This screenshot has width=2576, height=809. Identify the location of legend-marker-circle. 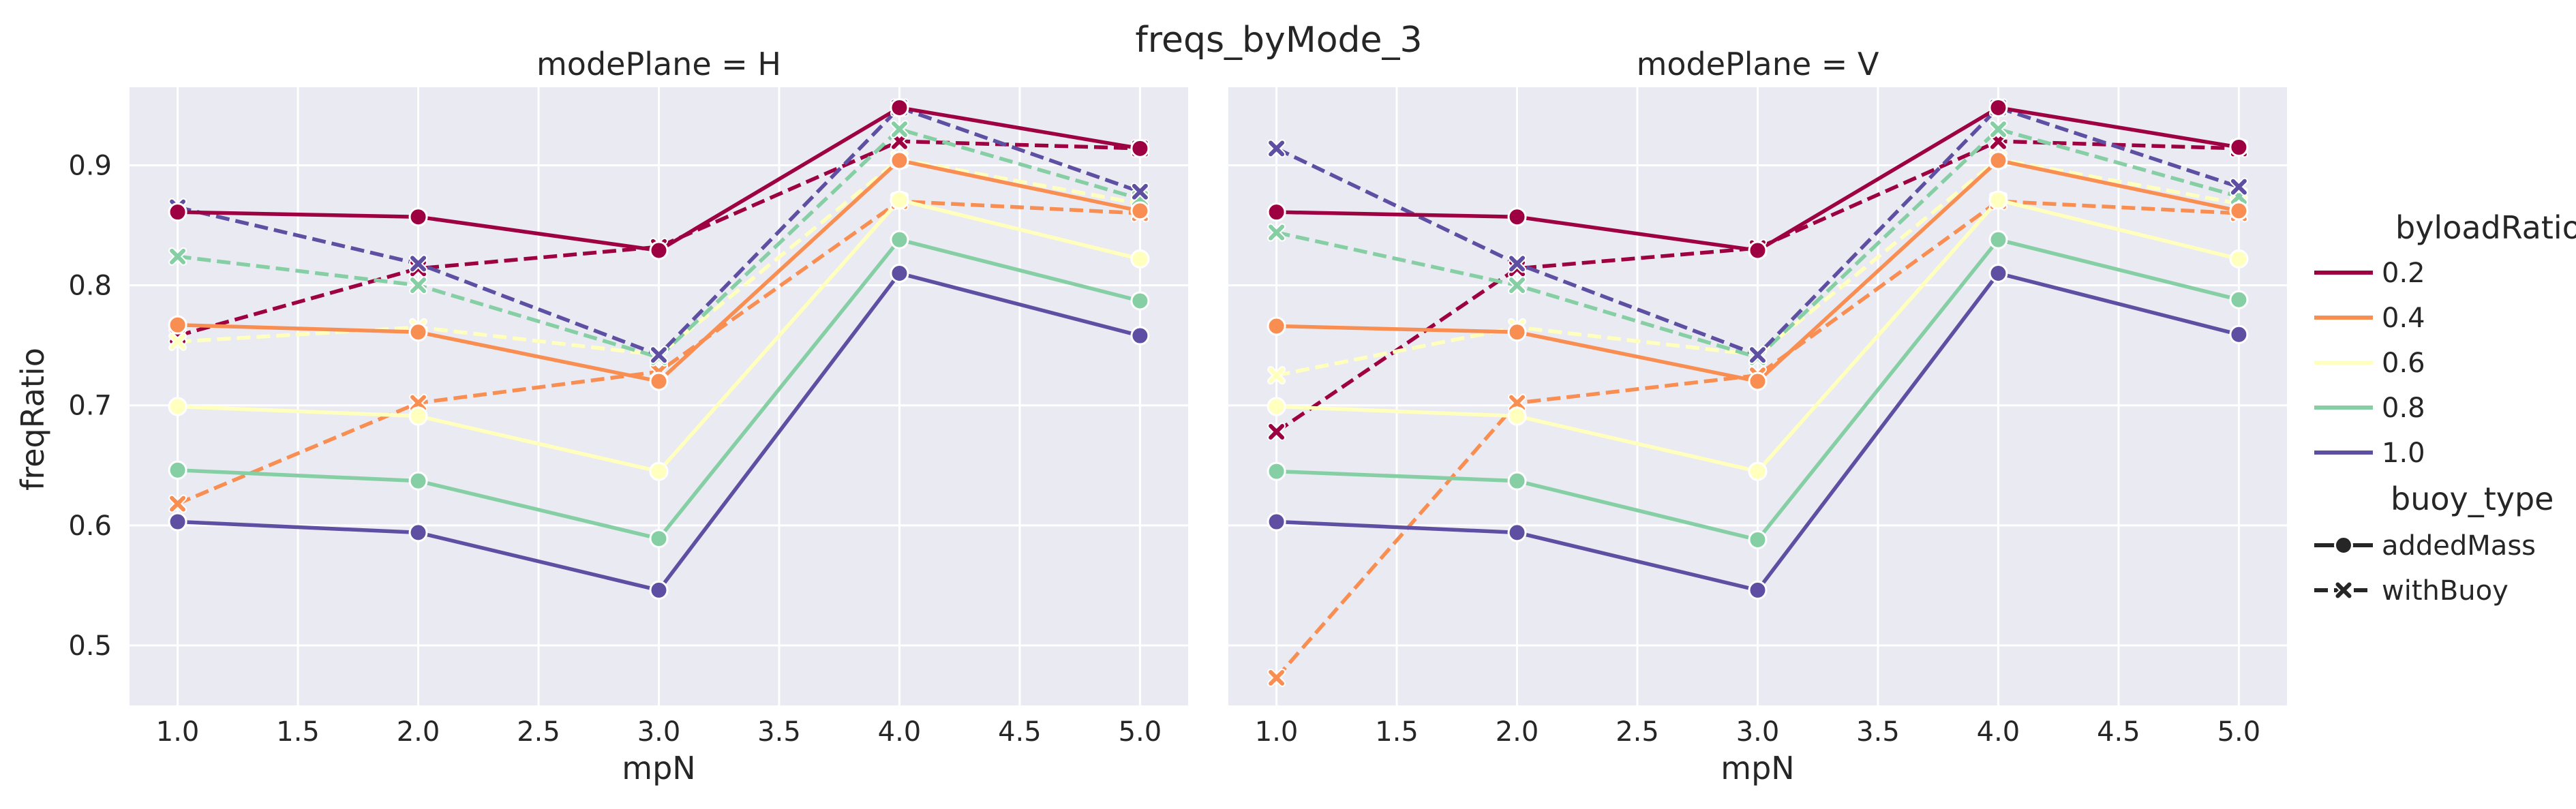
(2343, 545).